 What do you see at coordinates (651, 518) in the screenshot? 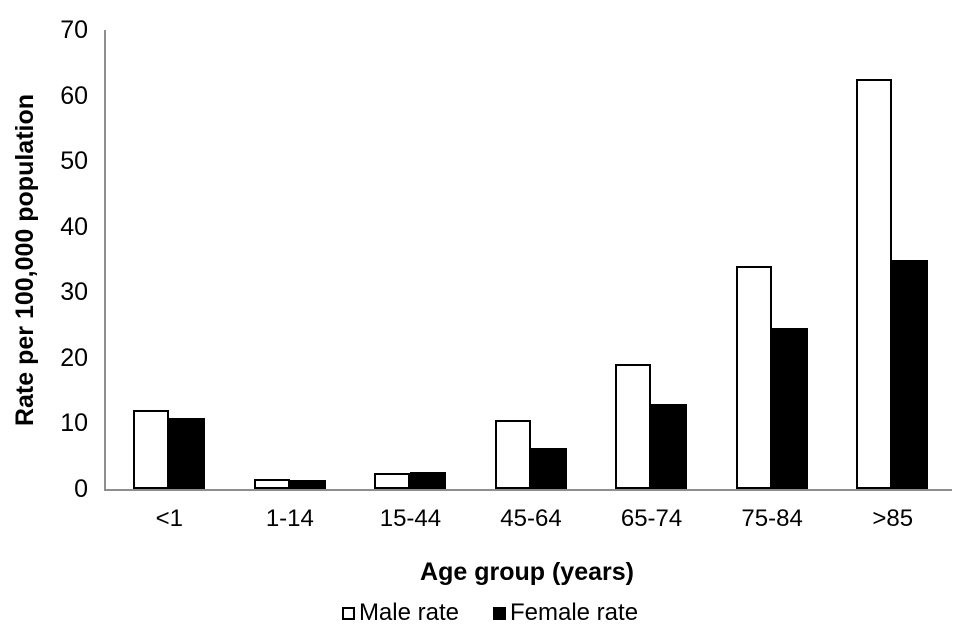
I see `x-tick-label: 65-74` at bounding box center [651, 518].